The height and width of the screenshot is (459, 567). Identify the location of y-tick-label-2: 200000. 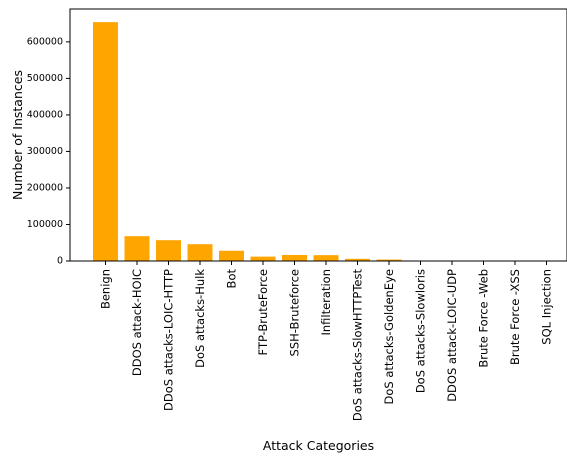
(45, 187).